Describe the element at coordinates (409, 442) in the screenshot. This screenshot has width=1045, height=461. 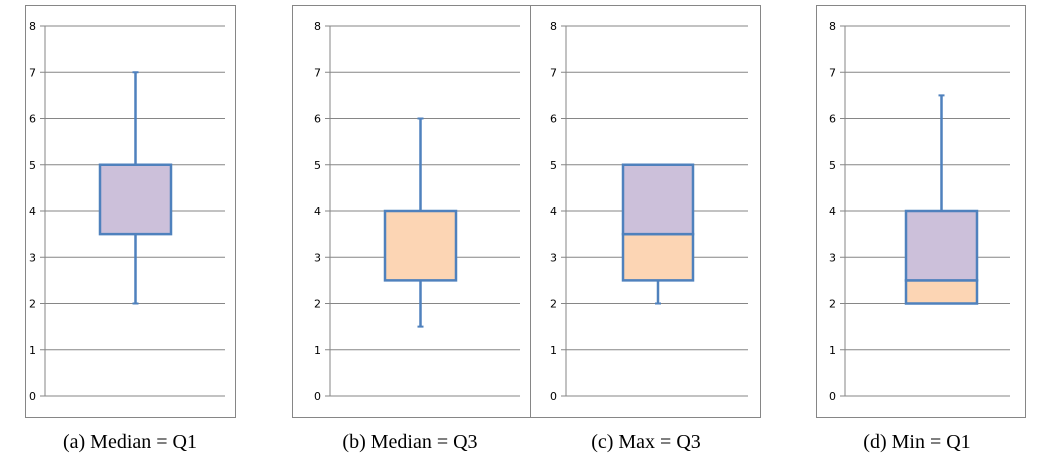
I see `chart-caption: (b) Median = Q3` at that location.